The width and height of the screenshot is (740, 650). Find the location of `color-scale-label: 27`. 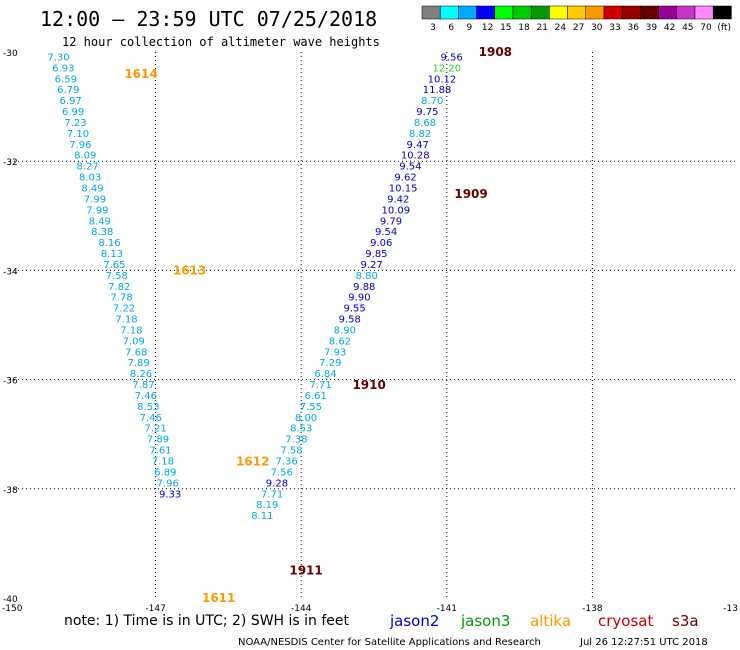

color-scale-label: 27 is located at coordinates (578, 28).